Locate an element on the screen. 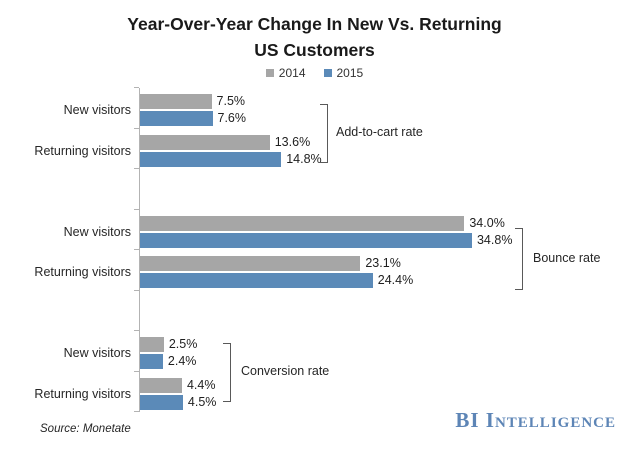 This screenshot has height=450, width=629. bar-value-label: 4.4% is located at coordinates (201, 384).